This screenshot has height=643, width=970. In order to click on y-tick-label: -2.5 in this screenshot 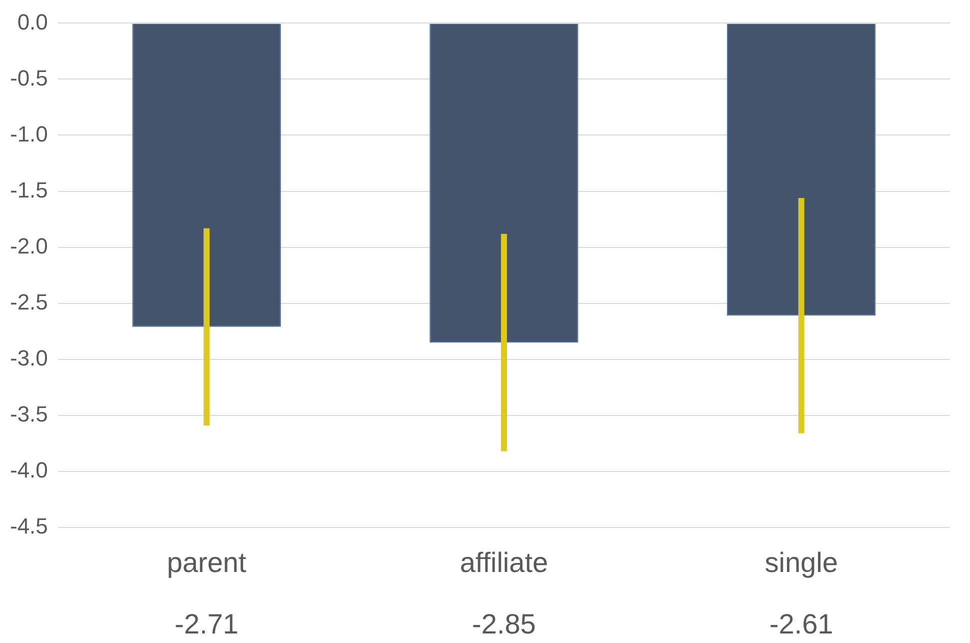, I will do `click(29, 301)`.